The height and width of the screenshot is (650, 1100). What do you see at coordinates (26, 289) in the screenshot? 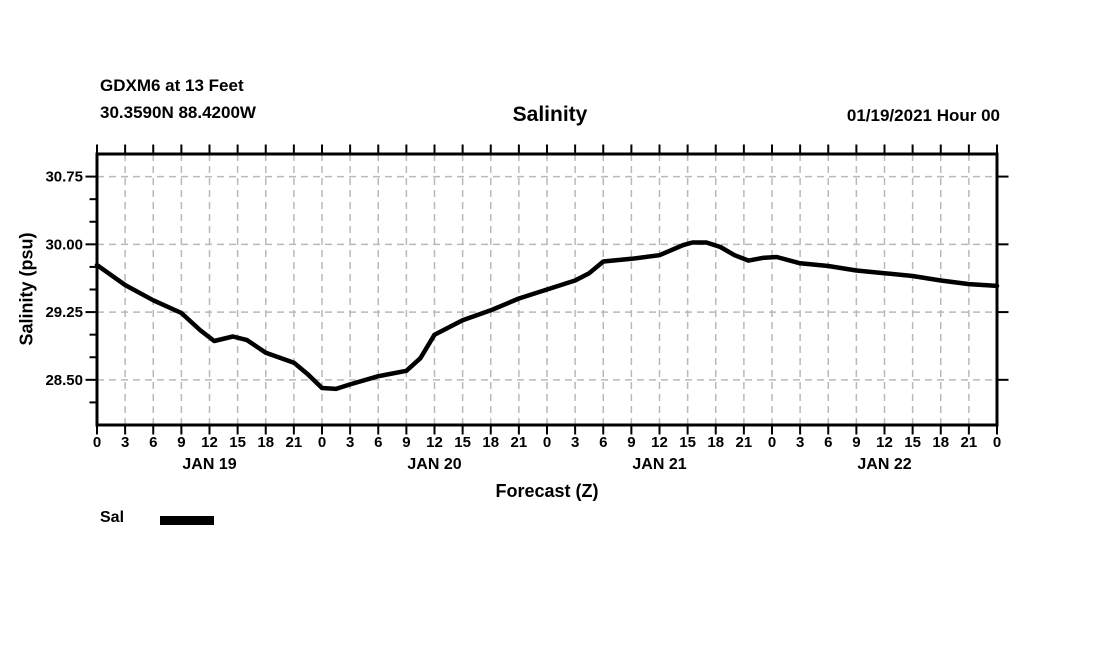
I see `y-axis-title: Salinity (psu)` at bounding box center [26, 289].